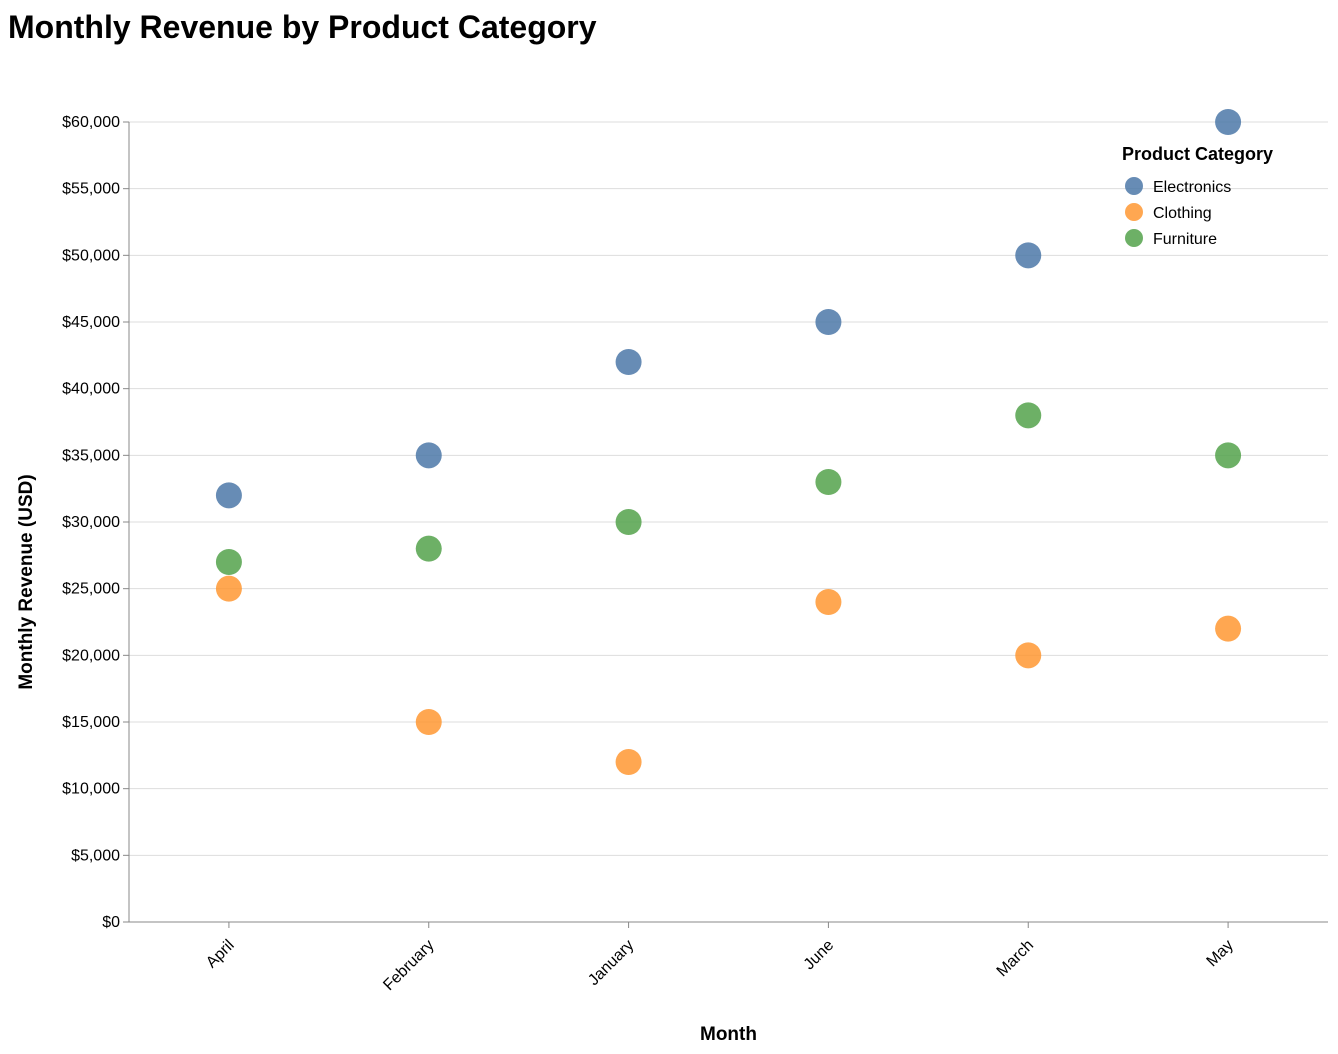 The height and width of the screenshot is (1054, 1338). I want to click on y-tick-label: $60,000, so click(91, 122).